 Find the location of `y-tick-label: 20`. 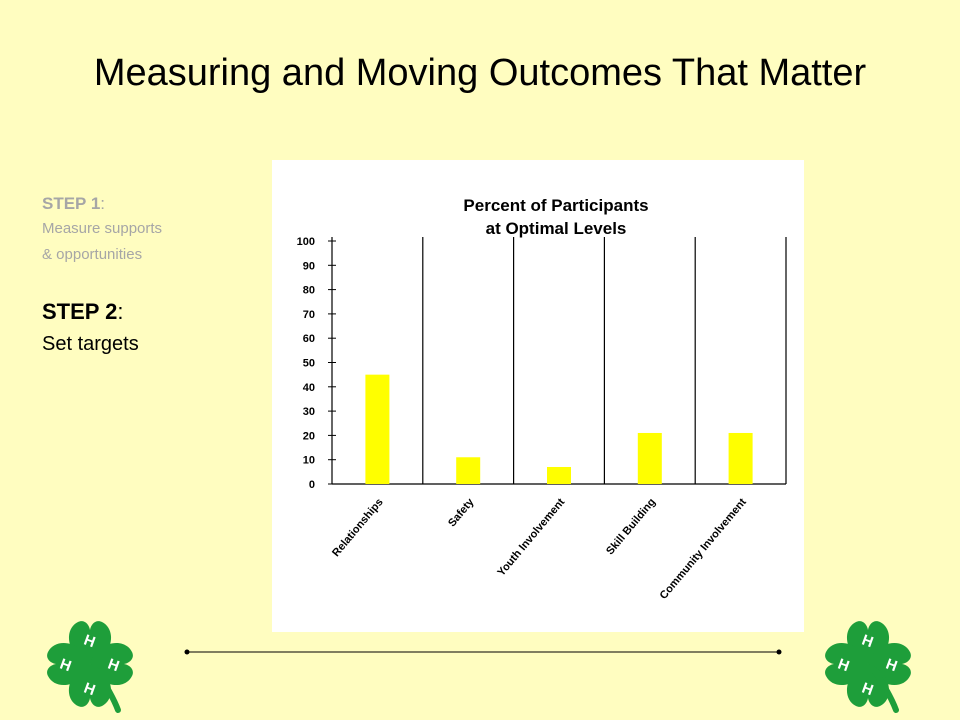

y-tick-label: 20 is located at coordinates (309, 436).